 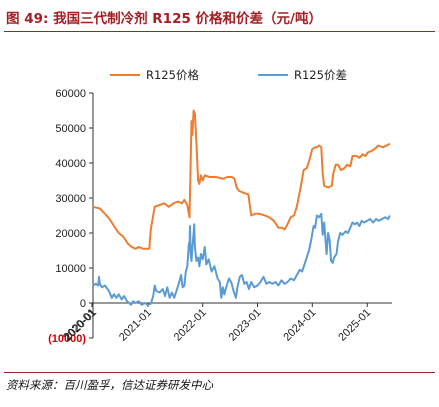 I want to click on legend-label-price: R125价格, so click(x=172, y=75).